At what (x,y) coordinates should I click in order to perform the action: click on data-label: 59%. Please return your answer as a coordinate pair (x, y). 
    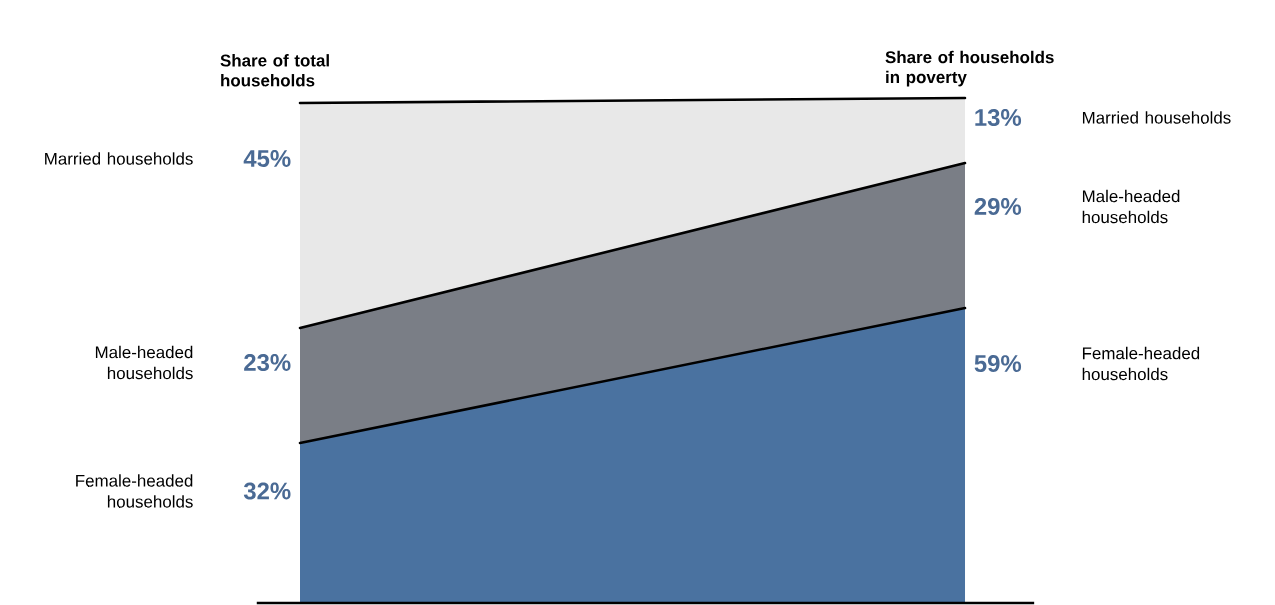
    Looking at the image, I should click on (998, 364).